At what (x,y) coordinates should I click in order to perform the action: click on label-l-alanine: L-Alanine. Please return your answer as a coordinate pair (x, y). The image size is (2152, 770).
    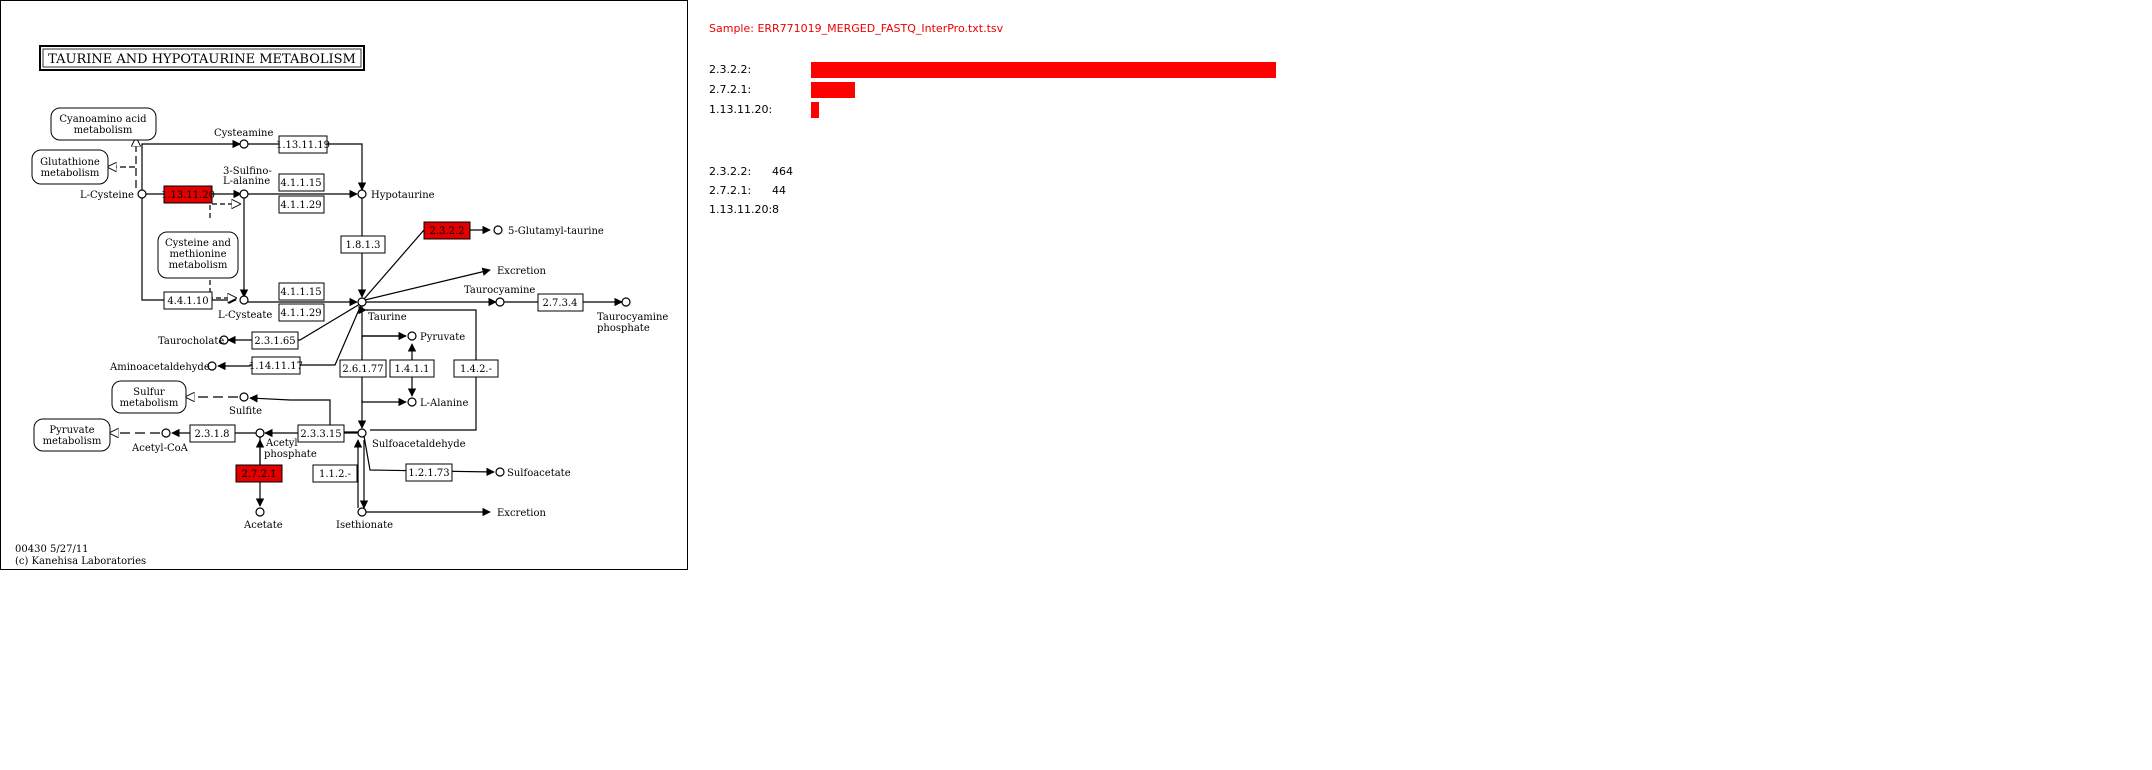
    Looking at the image, I should click on (444, 403).